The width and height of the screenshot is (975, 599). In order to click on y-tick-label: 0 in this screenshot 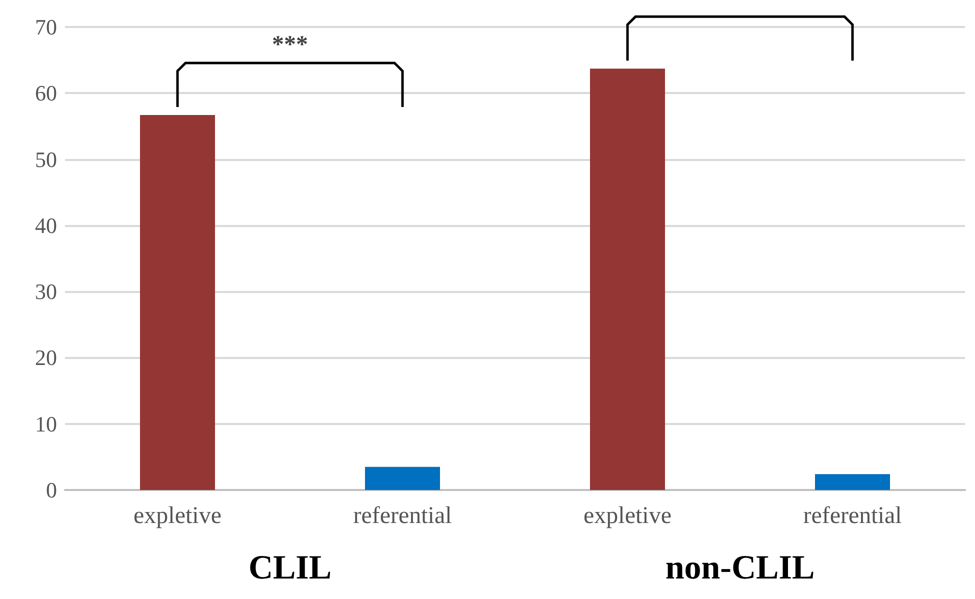, I will do `click(51, 490)`.